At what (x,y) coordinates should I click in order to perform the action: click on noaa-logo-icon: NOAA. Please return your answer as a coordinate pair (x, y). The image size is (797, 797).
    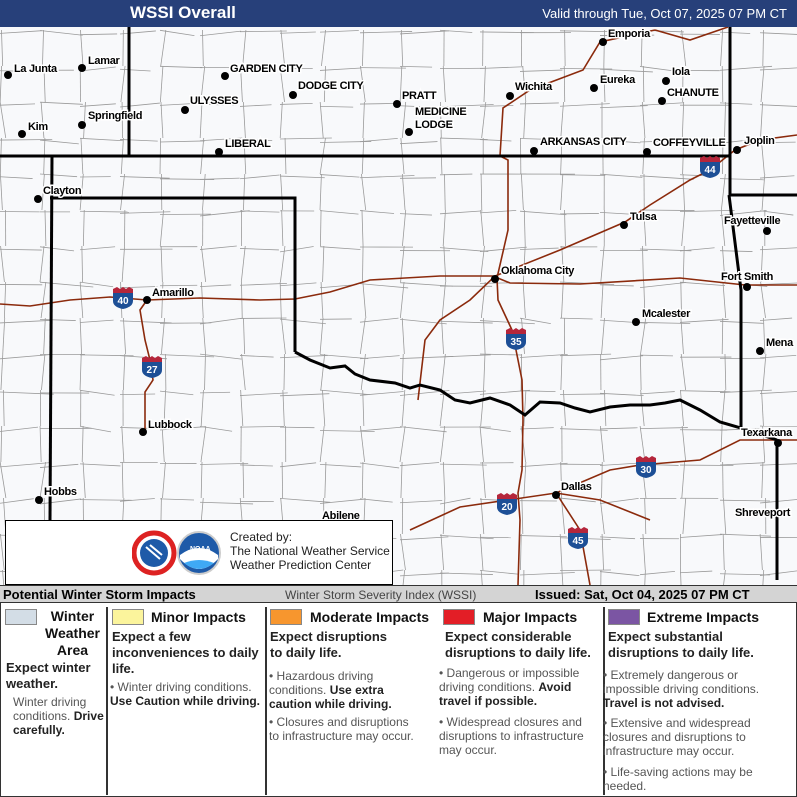
    Looking at the image, I should click on (199, 553).